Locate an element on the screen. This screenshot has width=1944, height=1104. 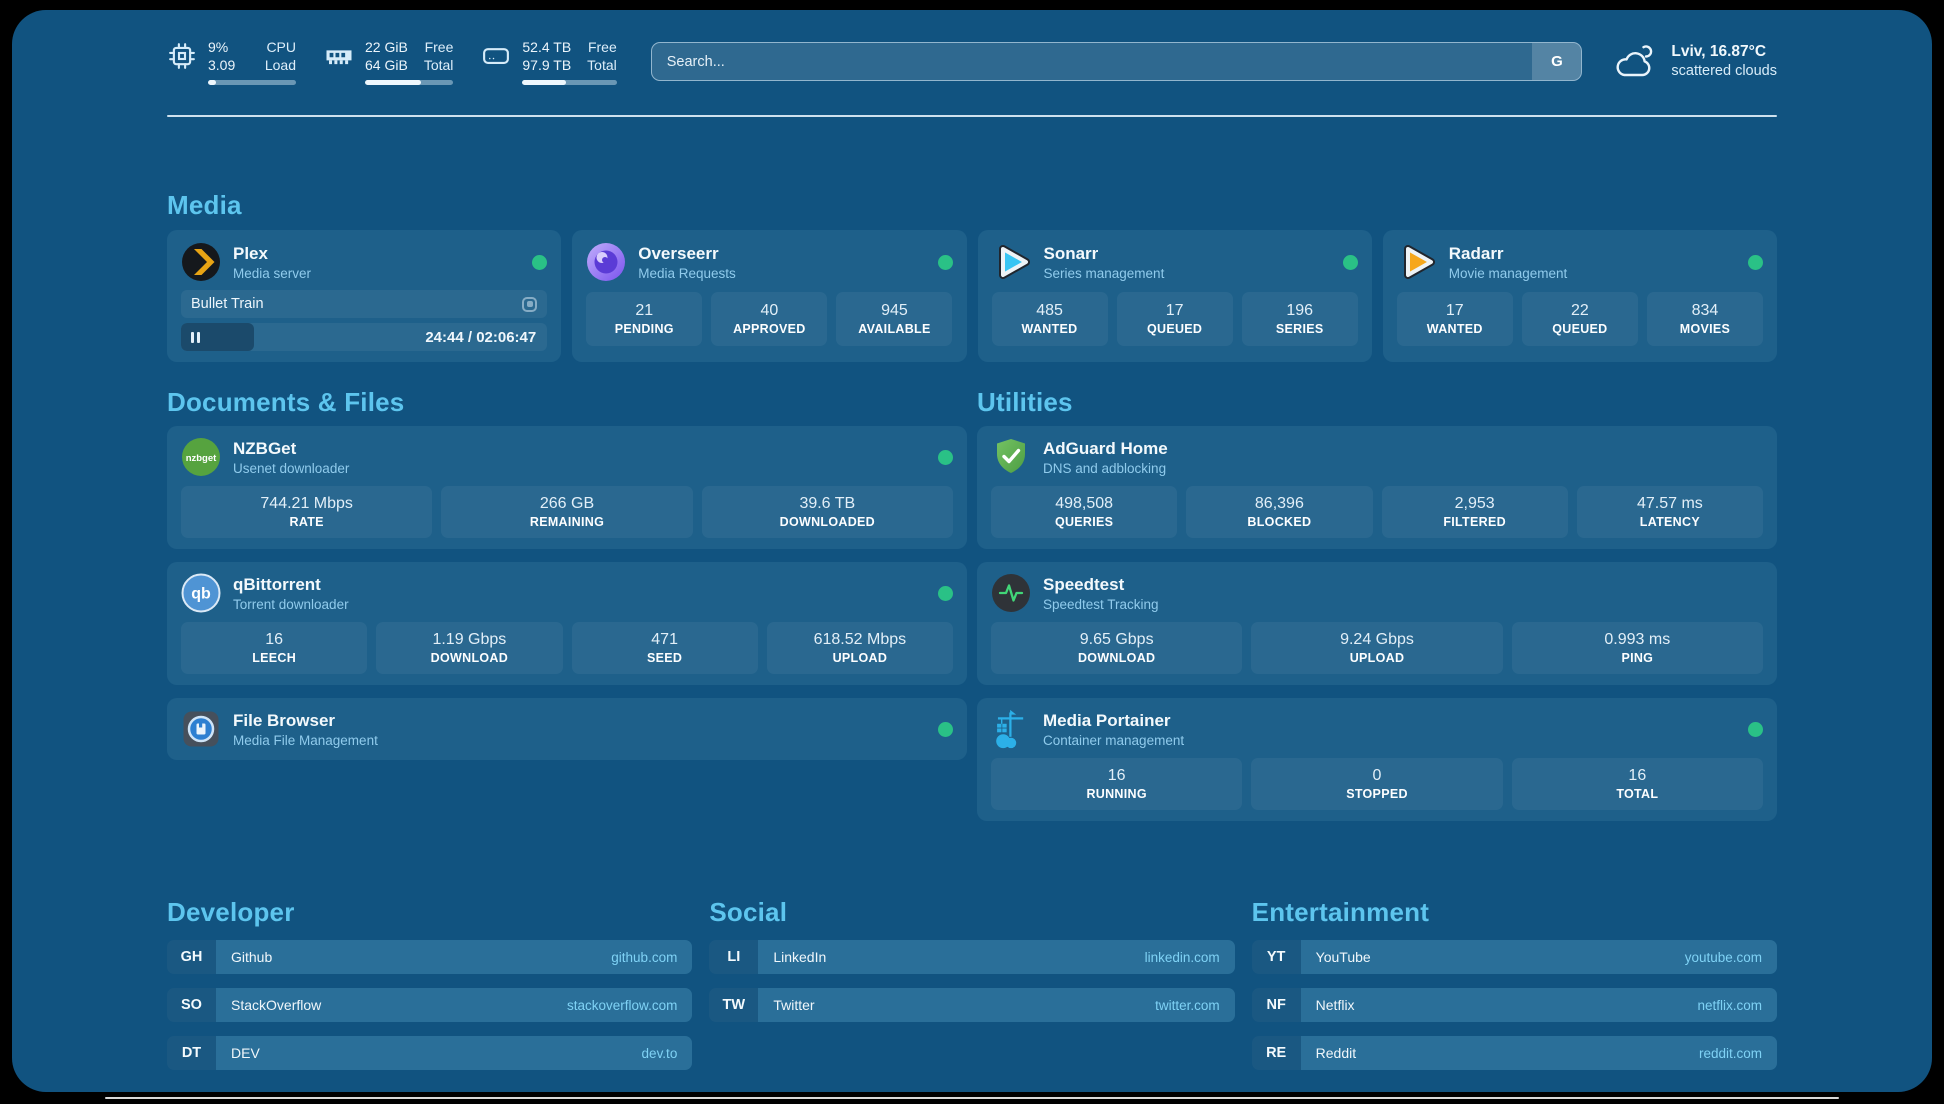
disk-values: 52.4 TB 97.9 TB is located at coordinates (546, 56).